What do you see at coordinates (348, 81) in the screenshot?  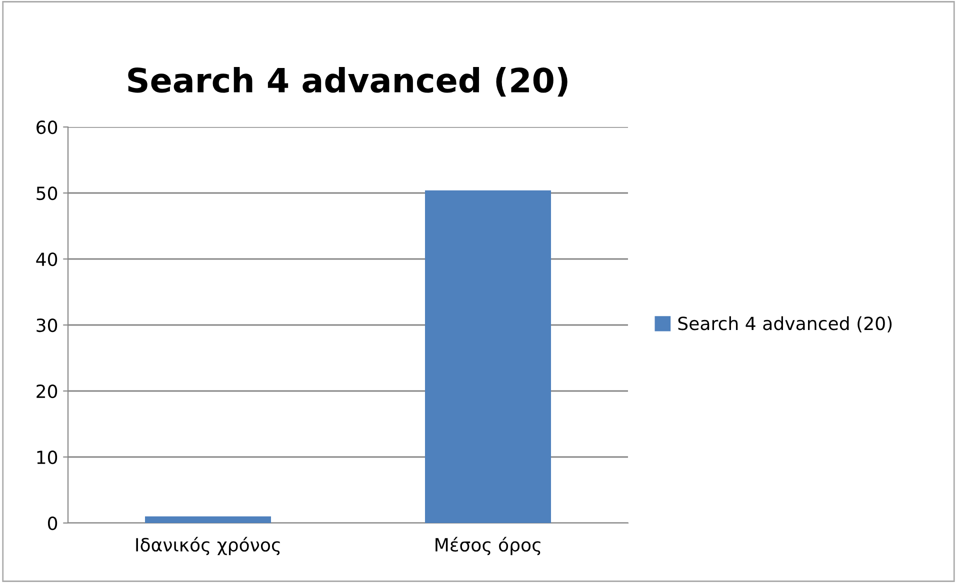 I see `chart-title: Search 4 advanced (20)` at bounding box center [348, 81].